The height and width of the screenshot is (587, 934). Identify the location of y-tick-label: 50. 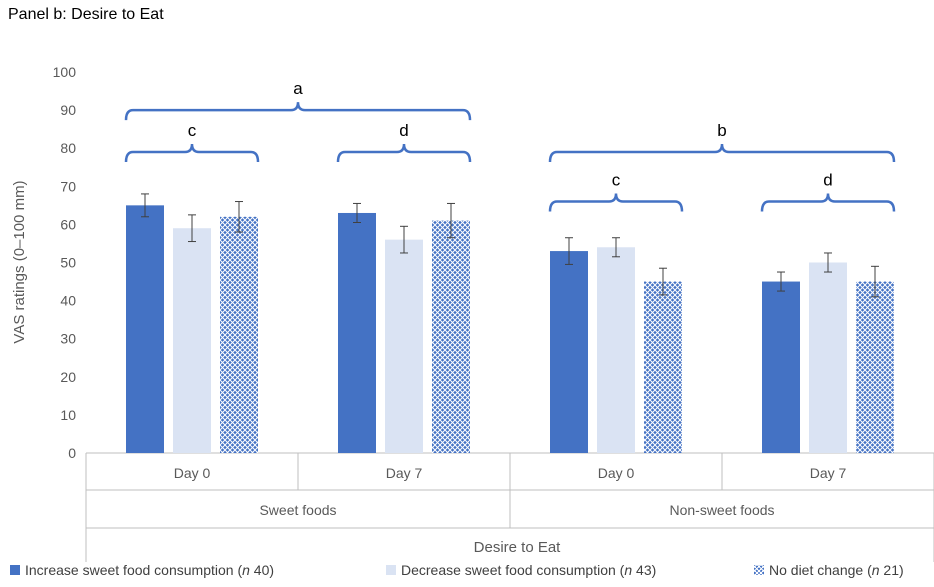
(68, 263).